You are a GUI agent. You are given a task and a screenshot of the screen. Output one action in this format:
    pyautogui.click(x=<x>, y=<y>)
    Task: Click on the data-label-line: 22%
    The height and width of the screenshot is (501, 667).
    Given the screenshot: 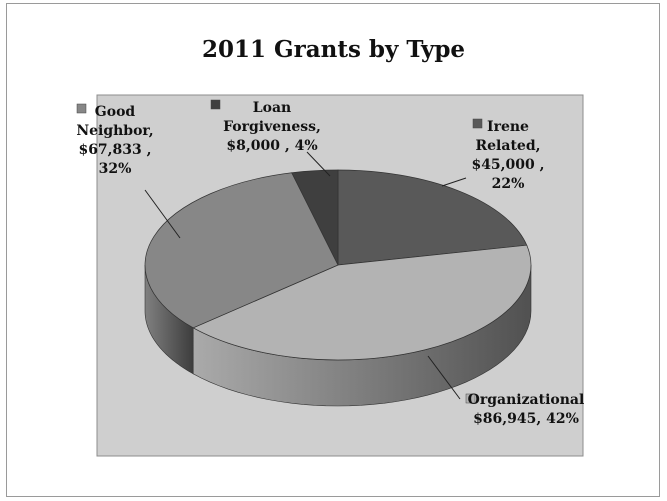 What is the action you would take?
    pyautogui.click(x=508, y=184)
    